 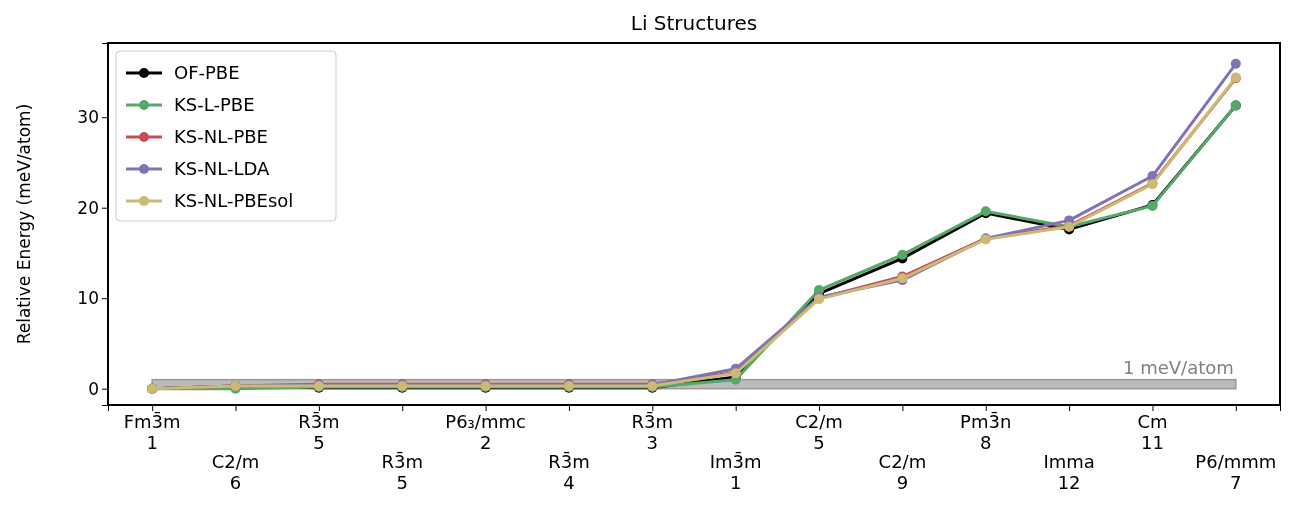 I want to click on x-tick-label: Im3̄m 1, so click(x=735, y=471).